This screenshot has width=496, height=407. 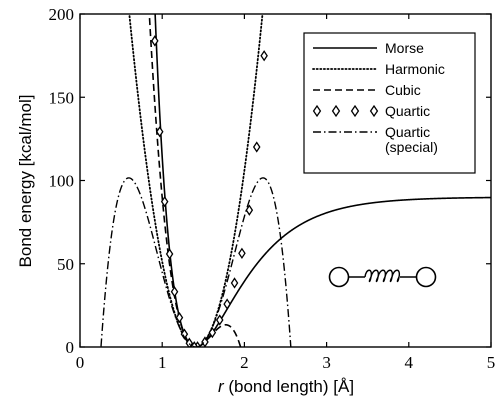 I want to click on x-axis-label-text: (bond length) [Å], so click(x=289, y=386).